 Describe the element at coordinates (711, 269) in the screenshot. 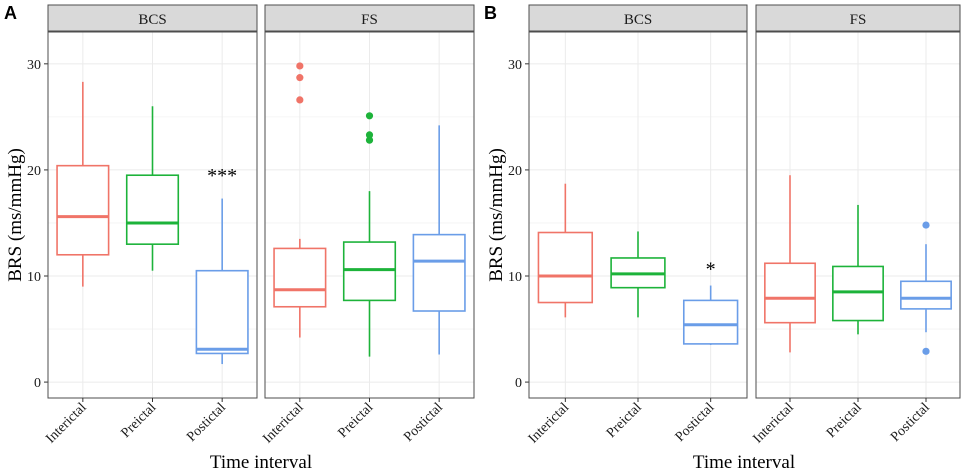

I see `significance-annotation: *` at that location.